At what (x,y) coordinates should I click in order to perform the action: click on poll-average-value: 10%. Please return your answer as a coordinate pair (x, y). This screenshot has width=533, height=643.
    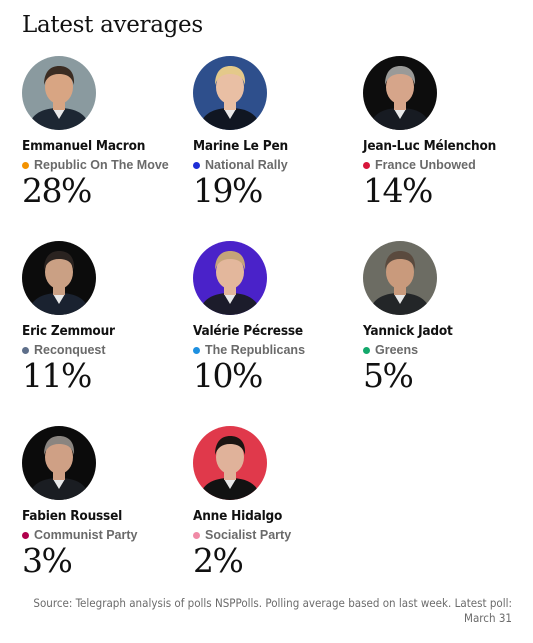
    Looking at the image, I should click on (228, 375).